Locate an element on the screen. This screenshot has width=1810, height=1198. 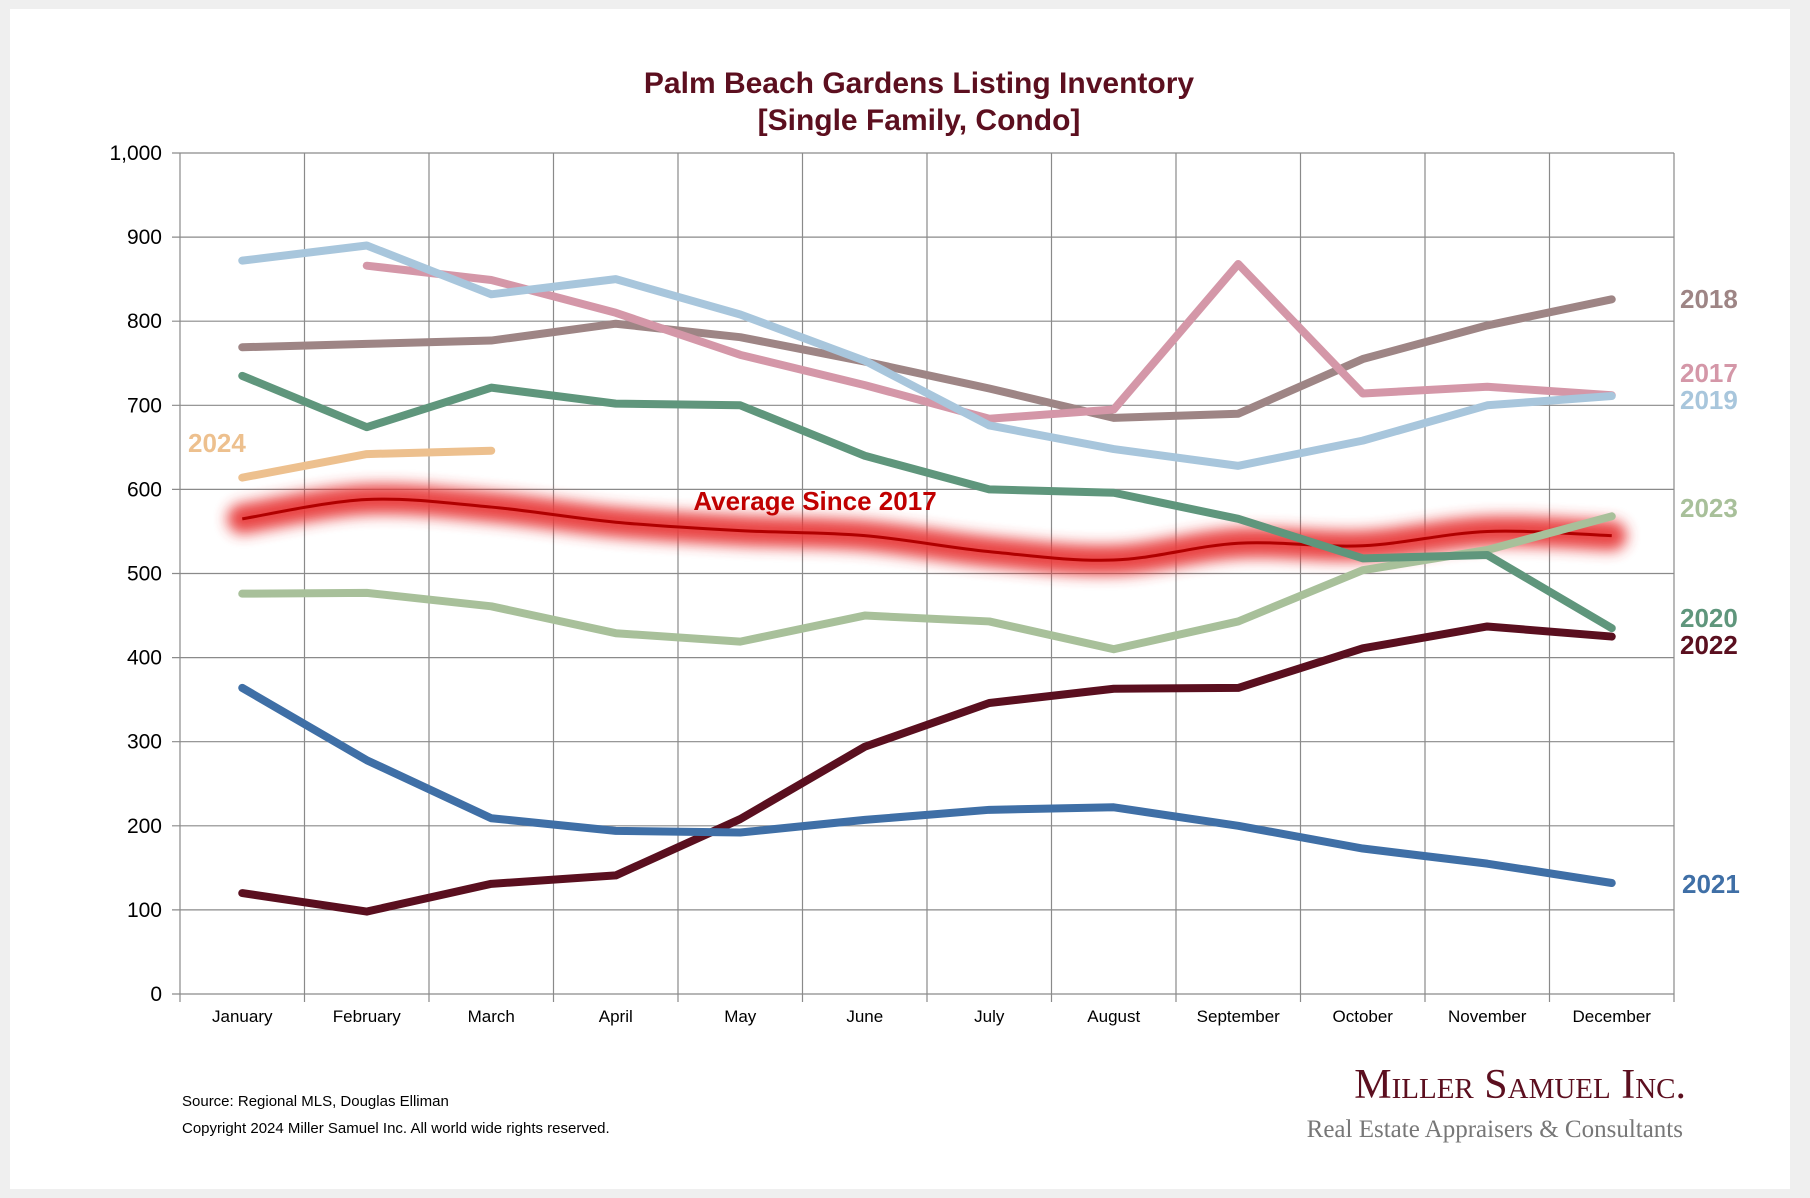
chart-subtitle: [Single Family, Condo] is located at coordinates (919, 120).